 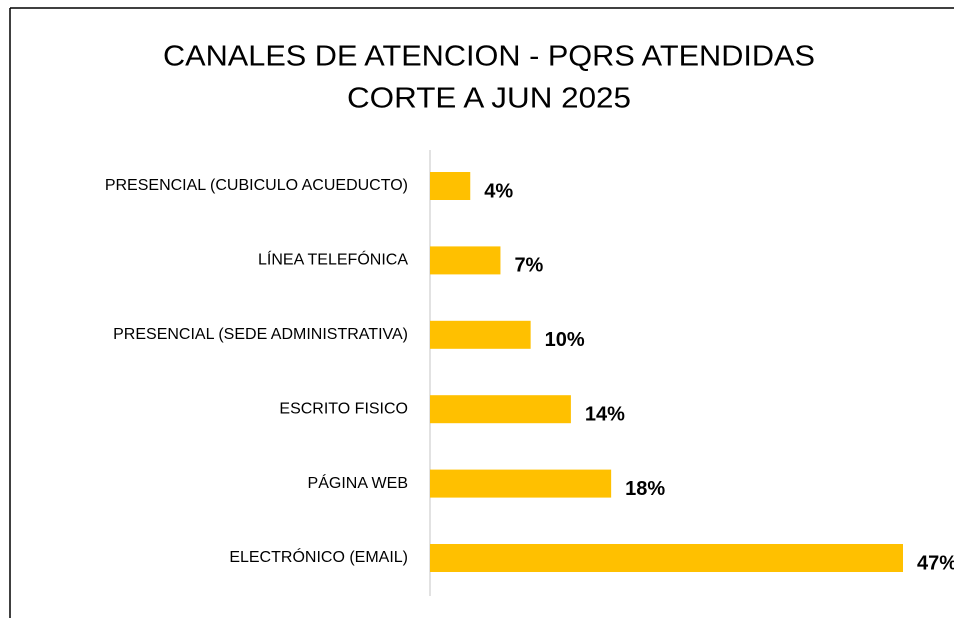 What do you see at coordinates (489, 99) in the screenshot?
I see `chart-subtitle: CORTE A JUN 2025` at bounding box center [489, 99].